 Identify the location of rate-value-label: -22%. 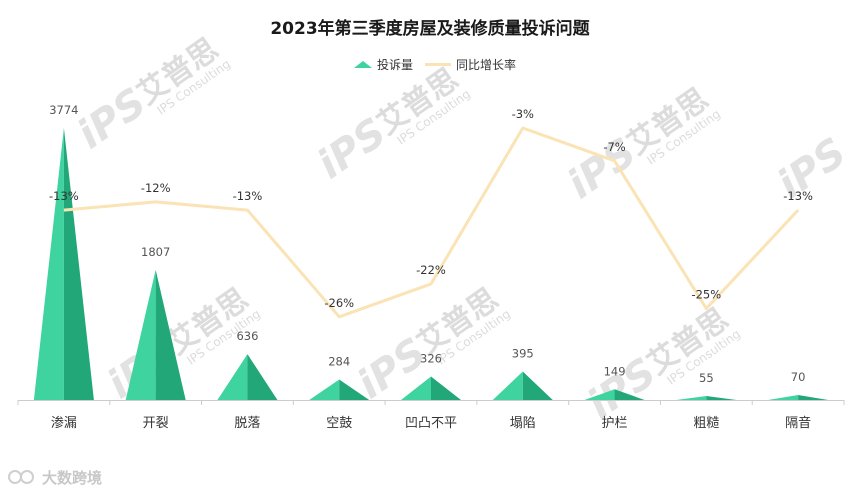
(431, 270).